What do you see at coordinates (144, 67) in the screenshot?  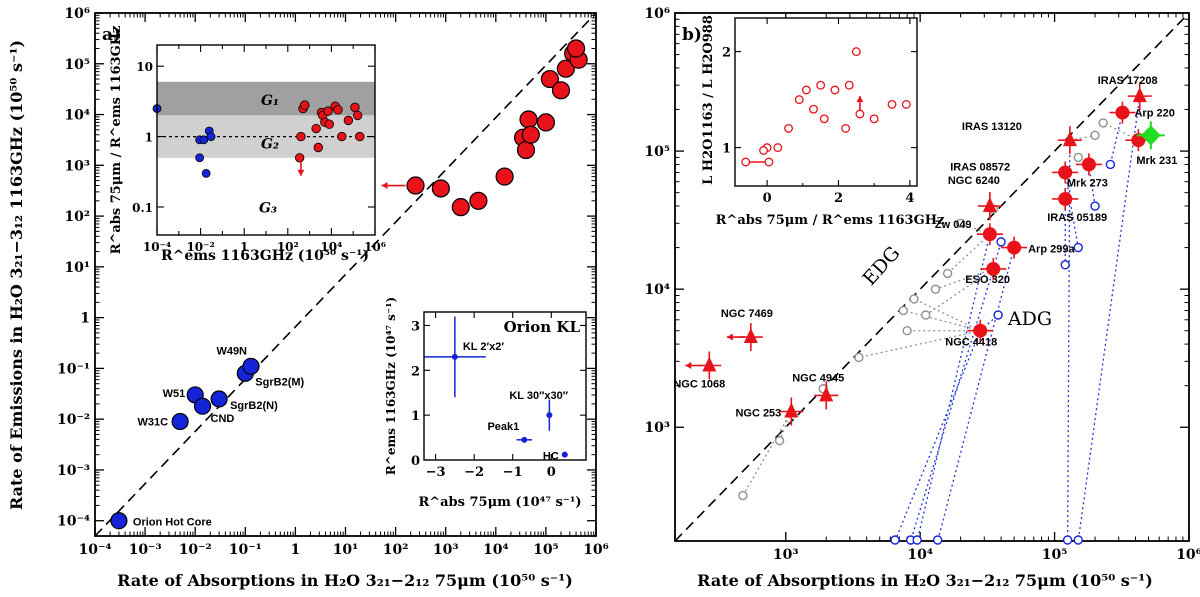 I see `inset-y-tick-label: 10` at bounding box center [144, 67].